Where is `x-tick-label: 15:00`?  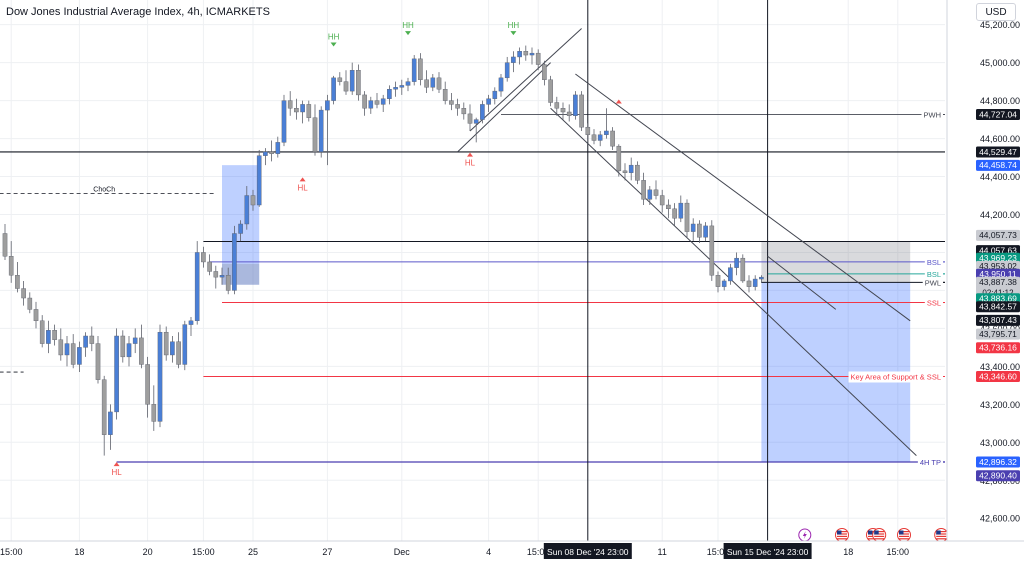
x-tick-label: 15:00 is located at coordinates (718, 552).